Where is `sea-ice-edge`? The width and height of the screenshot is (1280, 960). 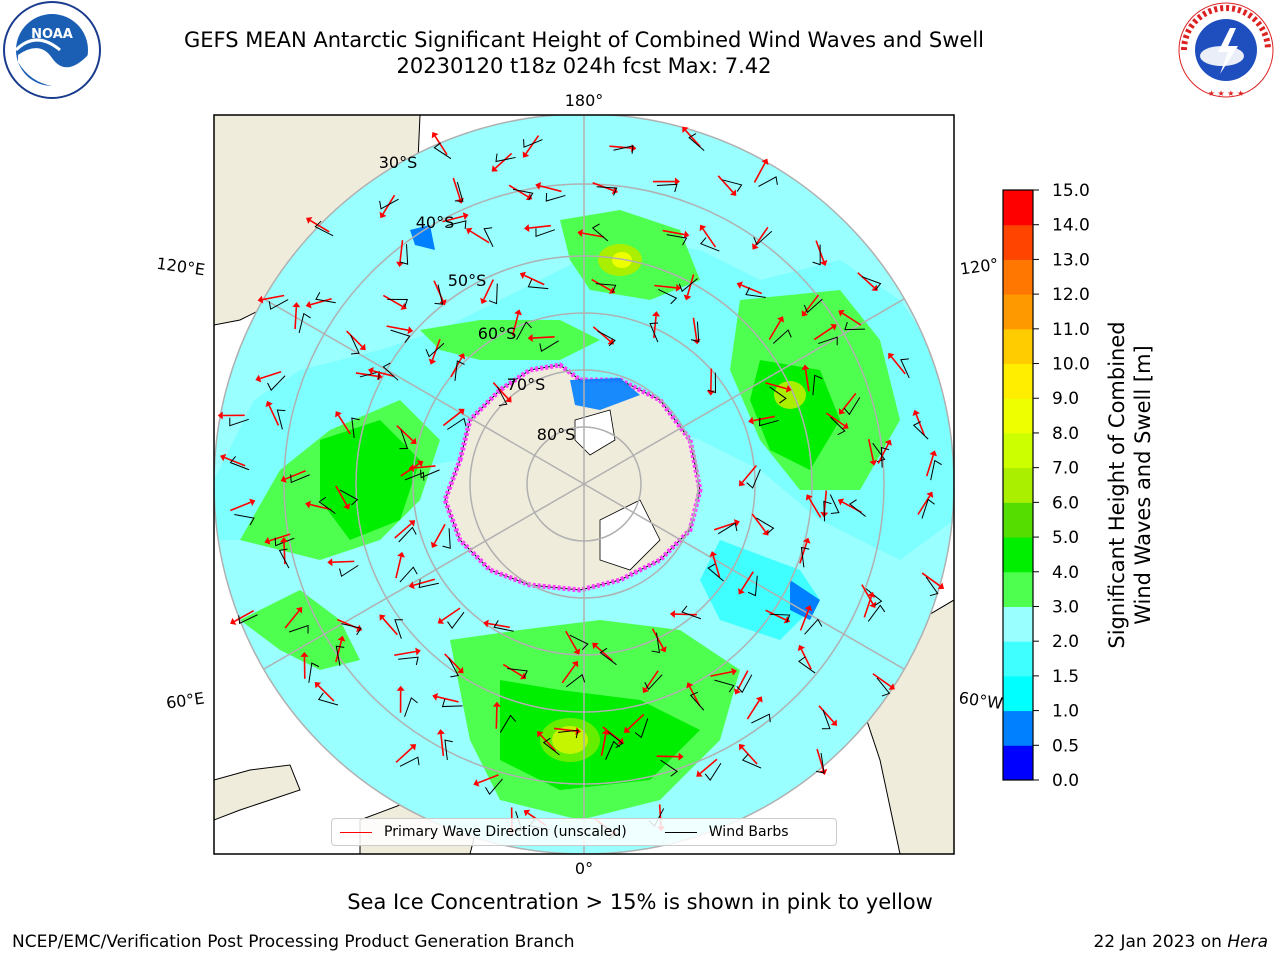
sea-ice-edge is located at coordinates (572, 477).